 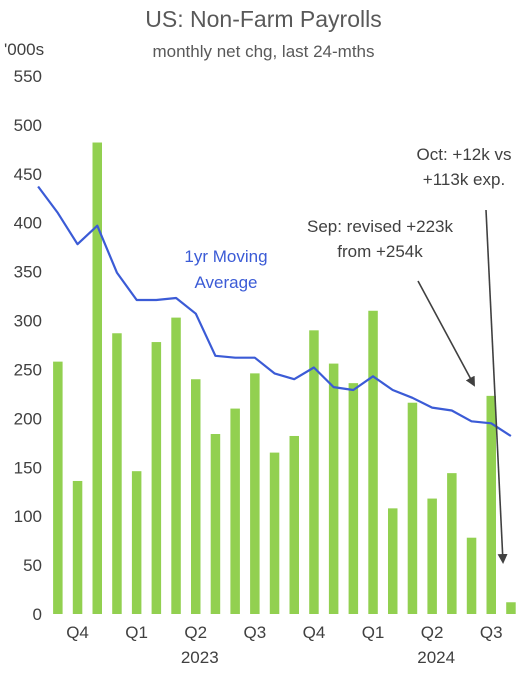 I want to click on moving-average-label: 1yr Moving, so click(x=225, y=256).